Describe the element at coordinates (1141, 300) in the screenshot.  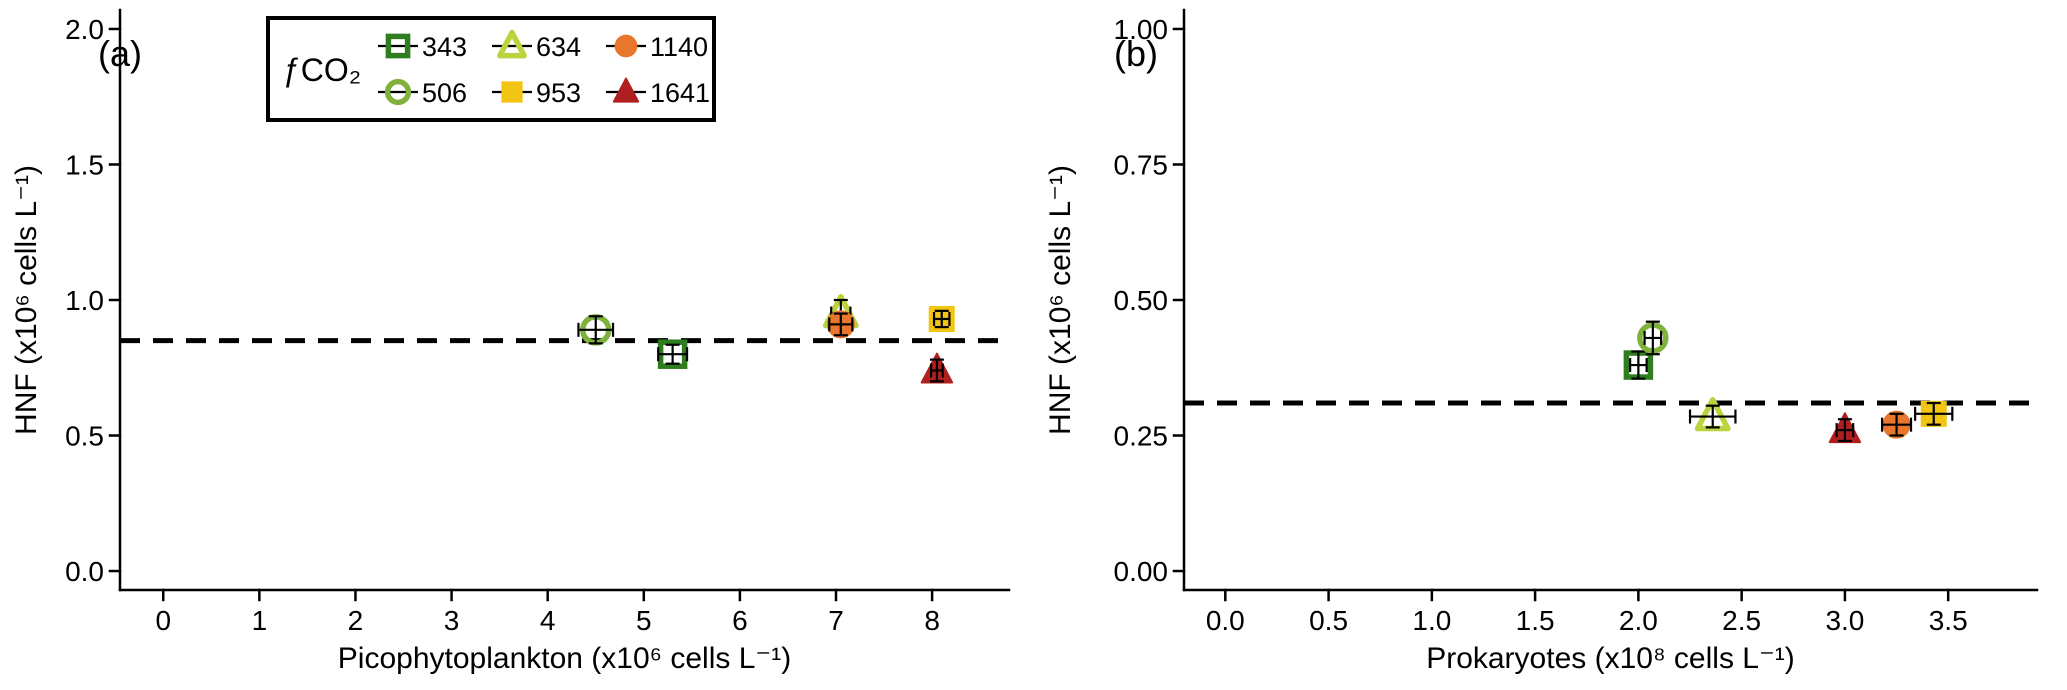
I see `y-tick-label: 0.50` at that location.